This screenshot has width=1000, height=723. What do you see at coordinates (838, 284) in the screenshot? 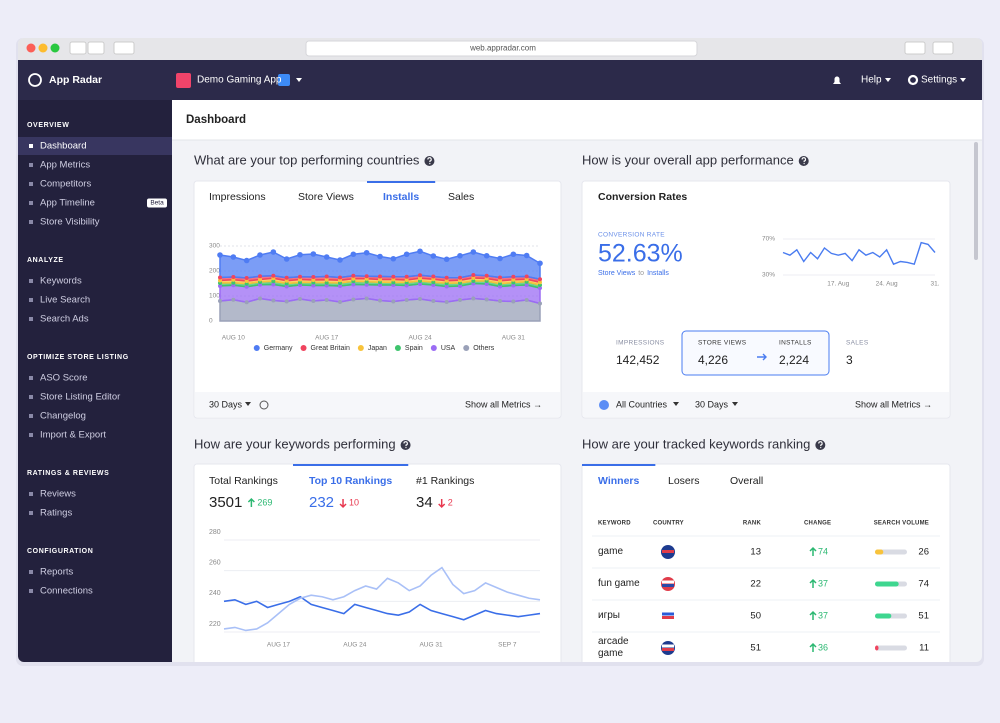
I see `x-tick-label: 17. Aug` at bounding box center [838, 284].